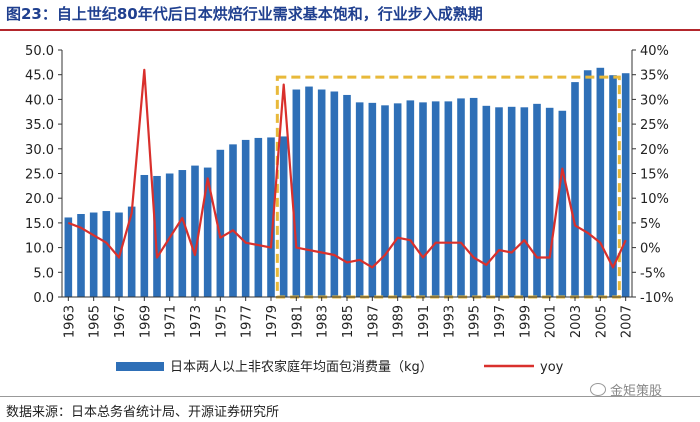 The width and height of the screenshot is (700, 422). What do you see at coordinates (399, 321) in the screenshot?
I see `x-tick-label: 1989` at bounding box center [399, 321].